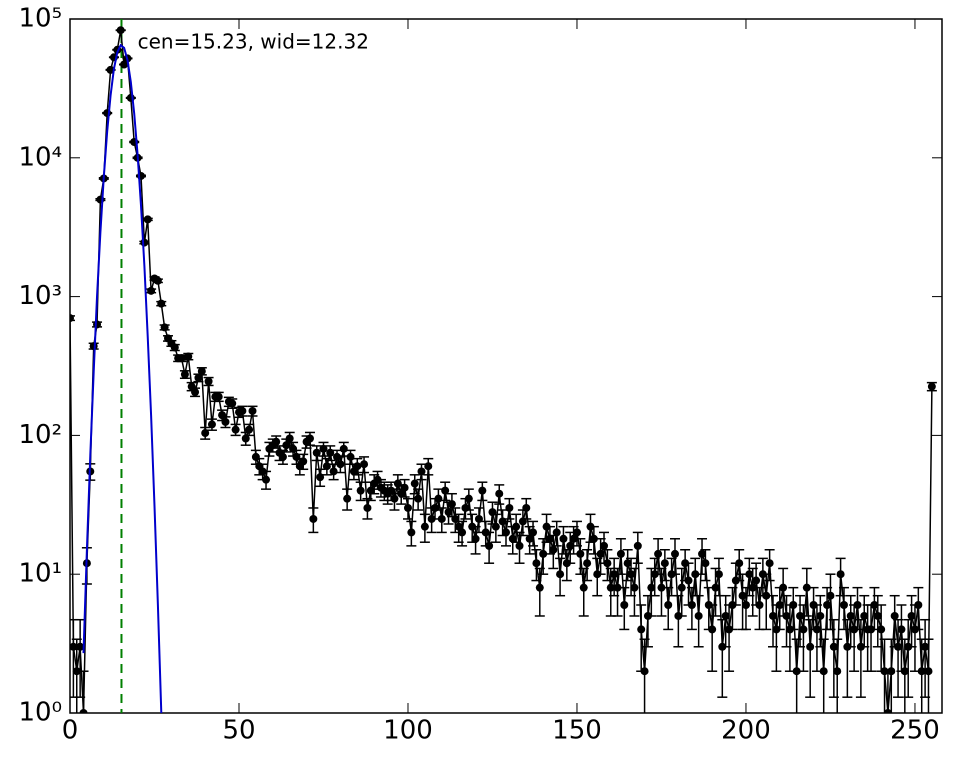 The image size is (965, 760). What do you see at coordinates (40, 574) in the screenshot?
I see `y-tick-label: 10¹` at bounding box center [40, 574].